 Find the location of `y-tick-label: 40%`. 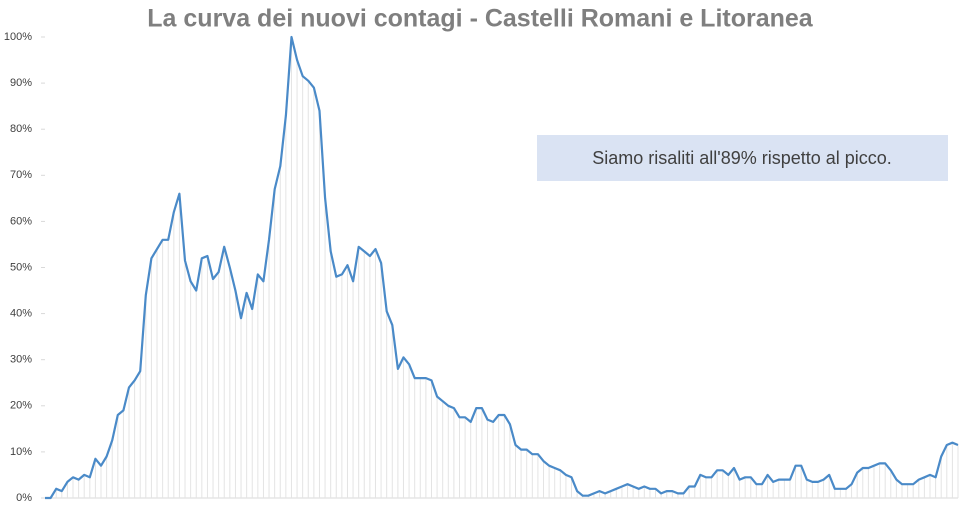

y-tick-label: 40% is located at coordinates (21, 314).